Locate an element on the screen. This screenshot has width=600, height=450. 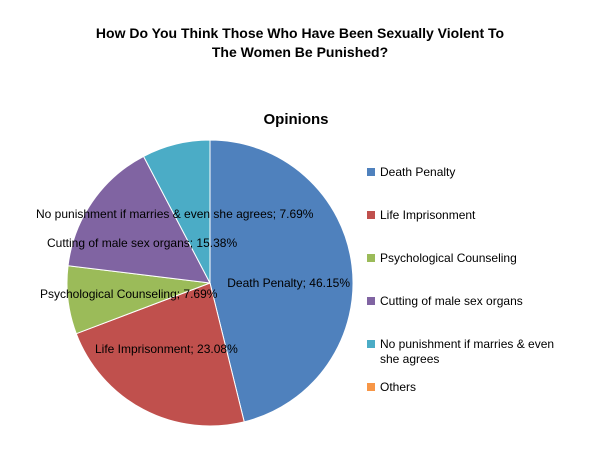
legend-label-death-penalty: Death Penalty is located at coordinates (417, 172).